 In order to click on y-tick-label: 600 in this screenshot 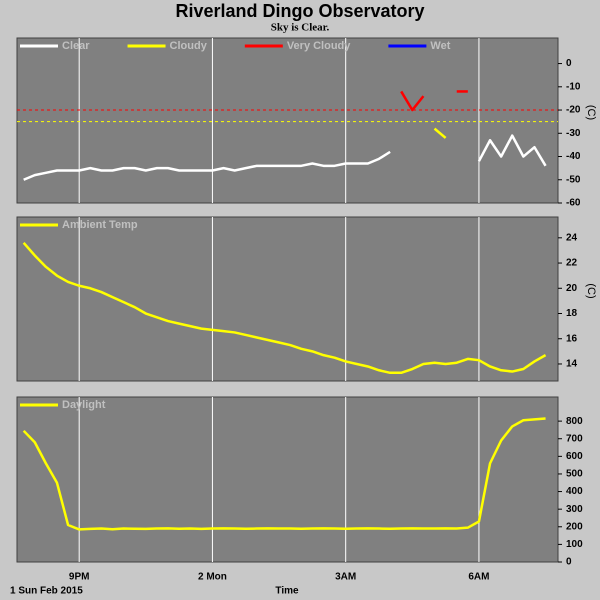, I will do `click(574, 456)`.